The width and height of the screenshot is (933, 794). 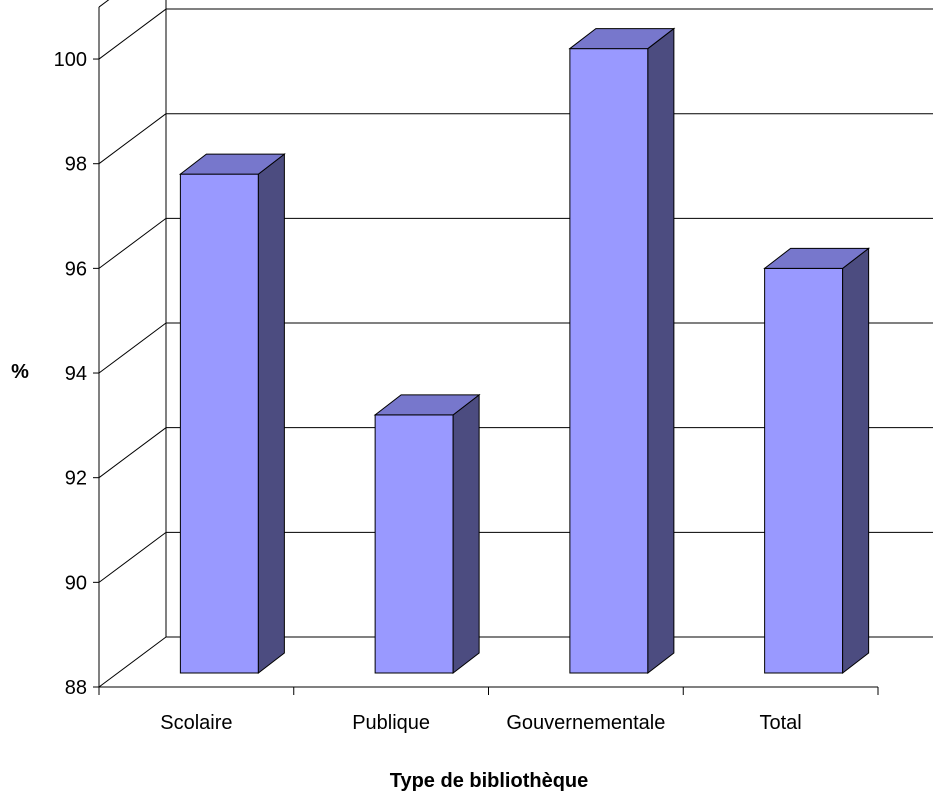 I want to click on y-tick-label: 100, so click(x=70, y=60).